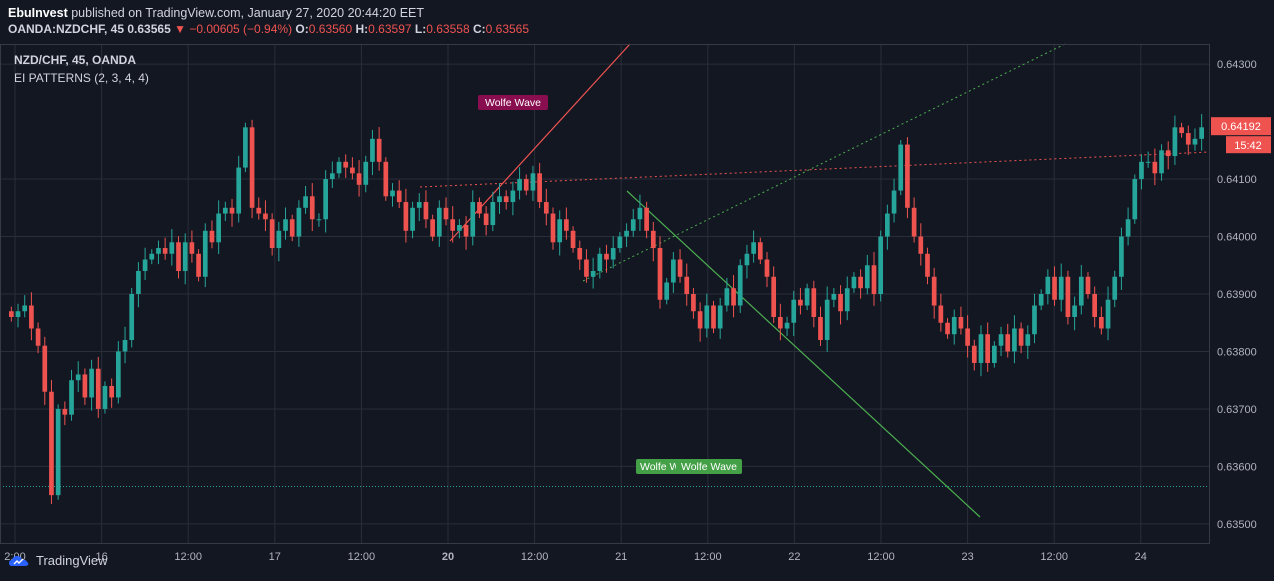  Describe the element at coordinates (815, 169) in the screenshot. I see `wolfe-target-red` at that location.